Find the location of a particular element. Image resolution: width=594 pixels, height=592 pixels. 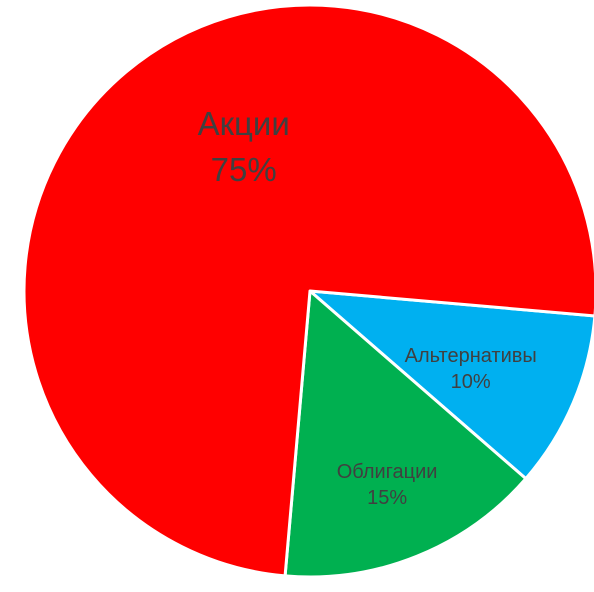

slice-label-value-1: 10% is located at coordinates (471, 382).